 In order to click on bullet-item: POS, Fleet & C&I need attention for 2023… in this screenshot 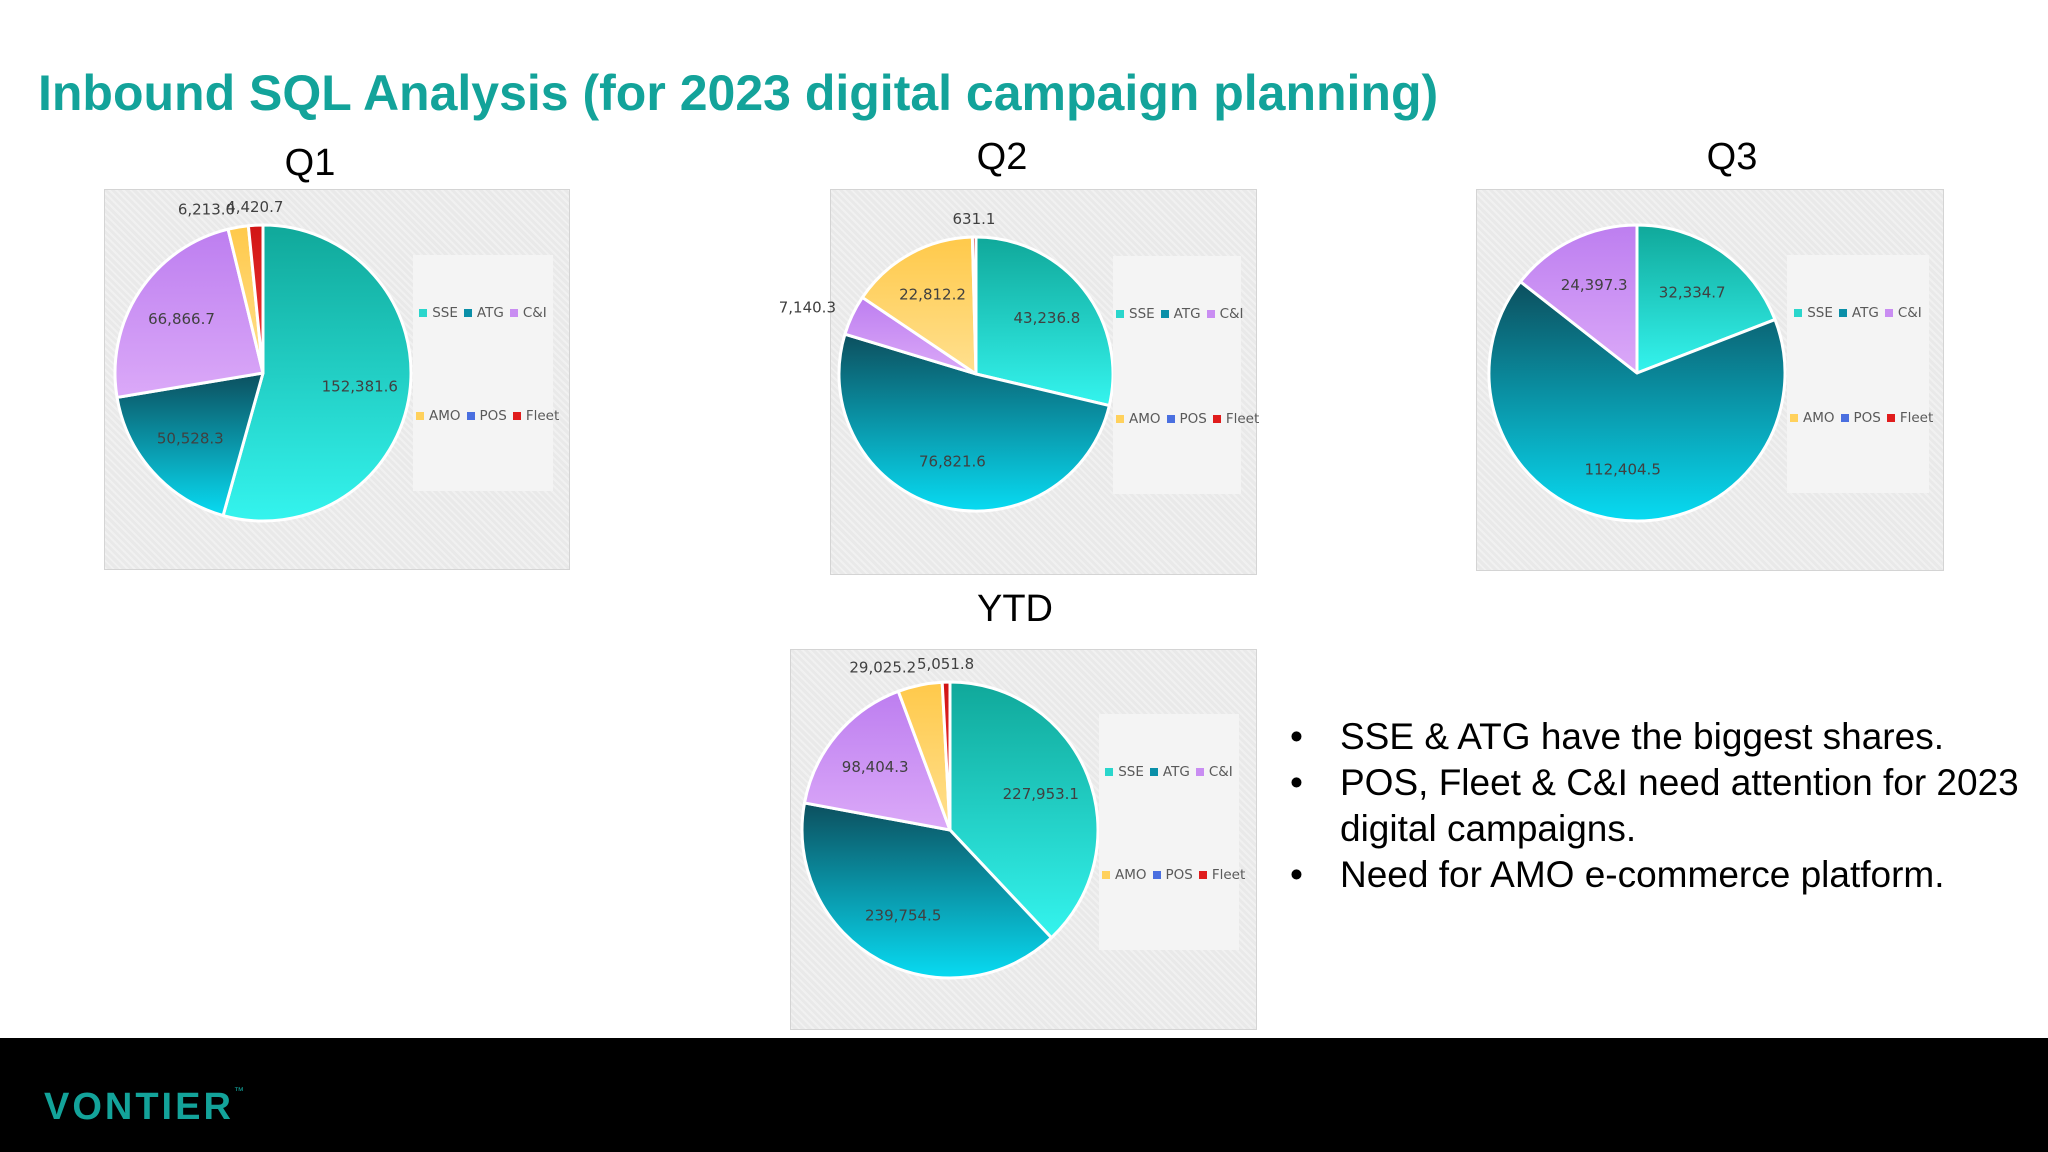, I will do `click(1667, 806)`.